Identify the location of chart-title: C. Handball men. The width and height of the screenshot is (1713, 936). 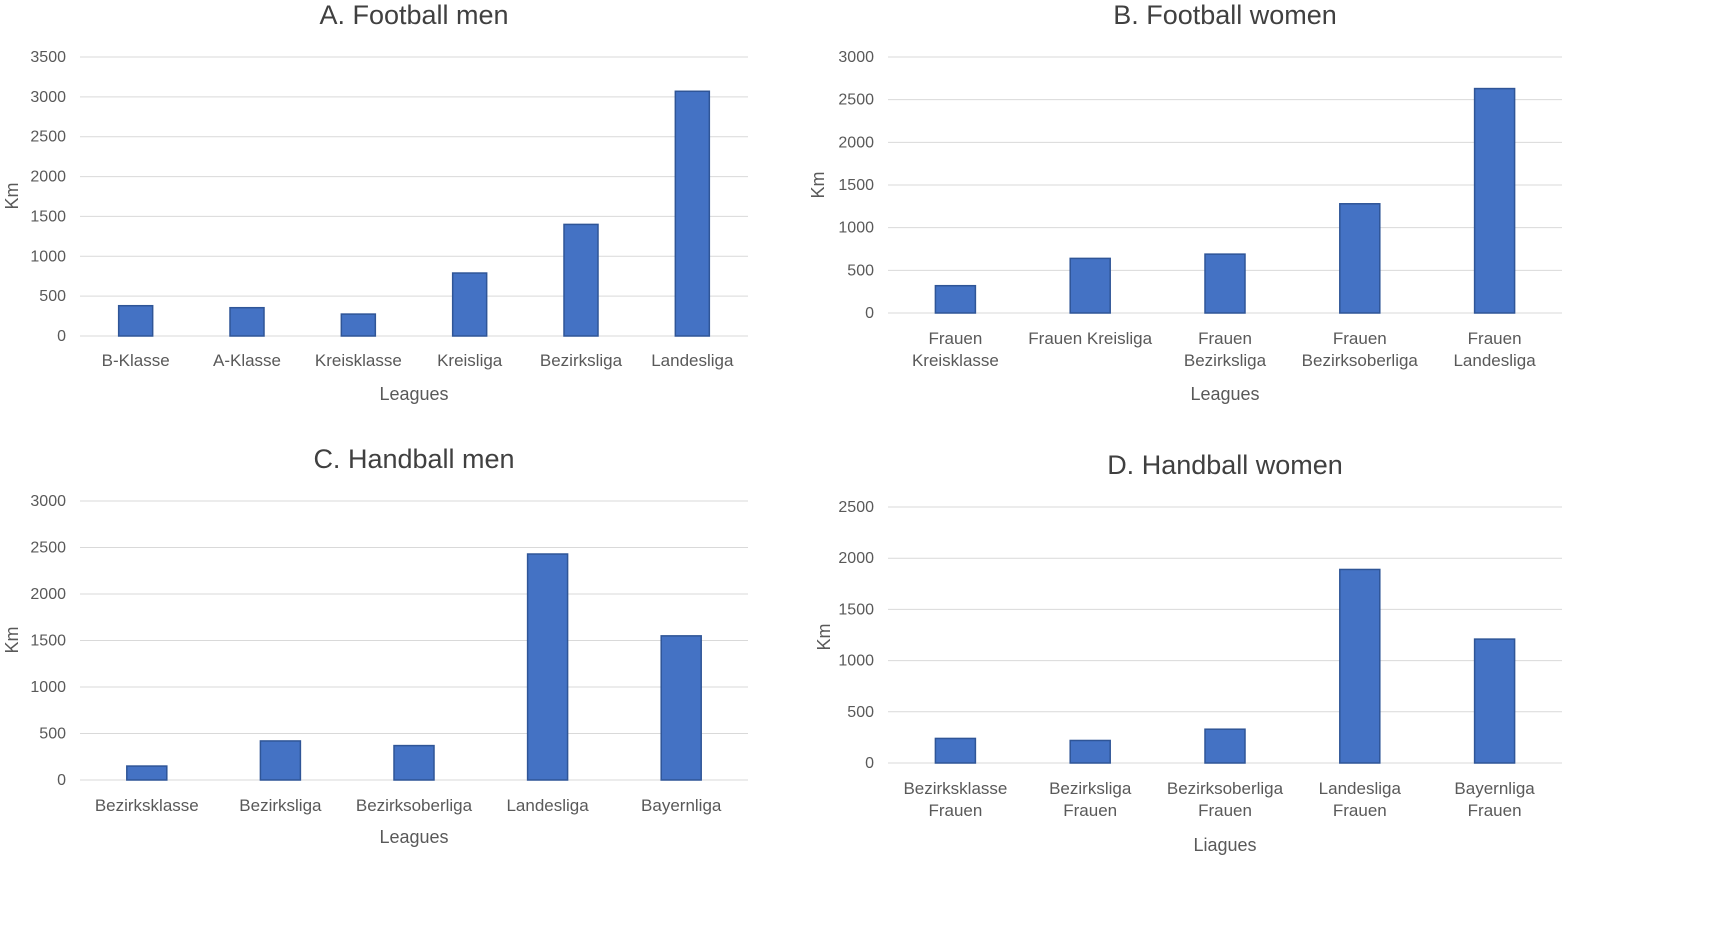
(413, 459).